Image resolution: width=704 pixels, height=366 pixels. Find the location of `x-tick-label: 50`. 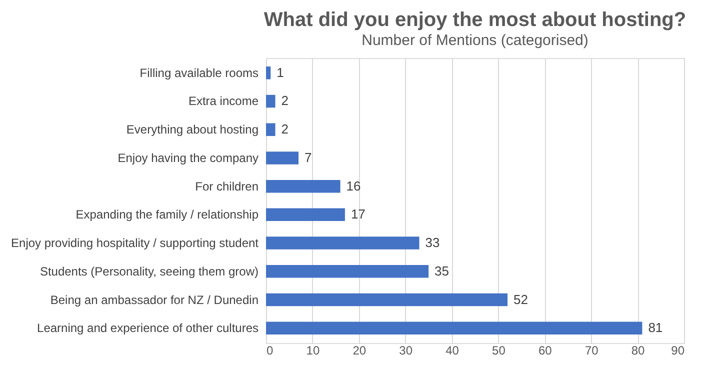

x-tick-label: 50 is located at coordinates (499, 351).